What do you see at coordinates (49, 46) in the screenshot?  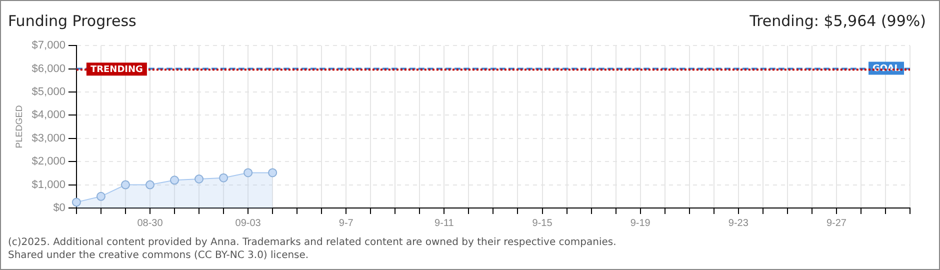 I see `y-tick-label: $7,000` at bounding box center [49, 46].